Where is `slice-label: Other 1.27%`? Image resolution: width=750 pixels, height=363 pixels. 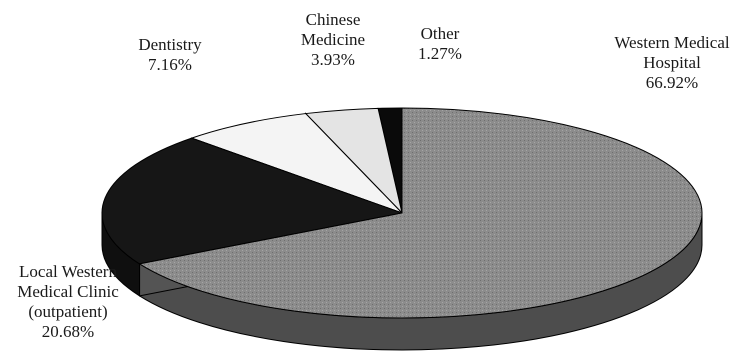
slice-label: Other 1.27% is located at coordinates (440, 43).